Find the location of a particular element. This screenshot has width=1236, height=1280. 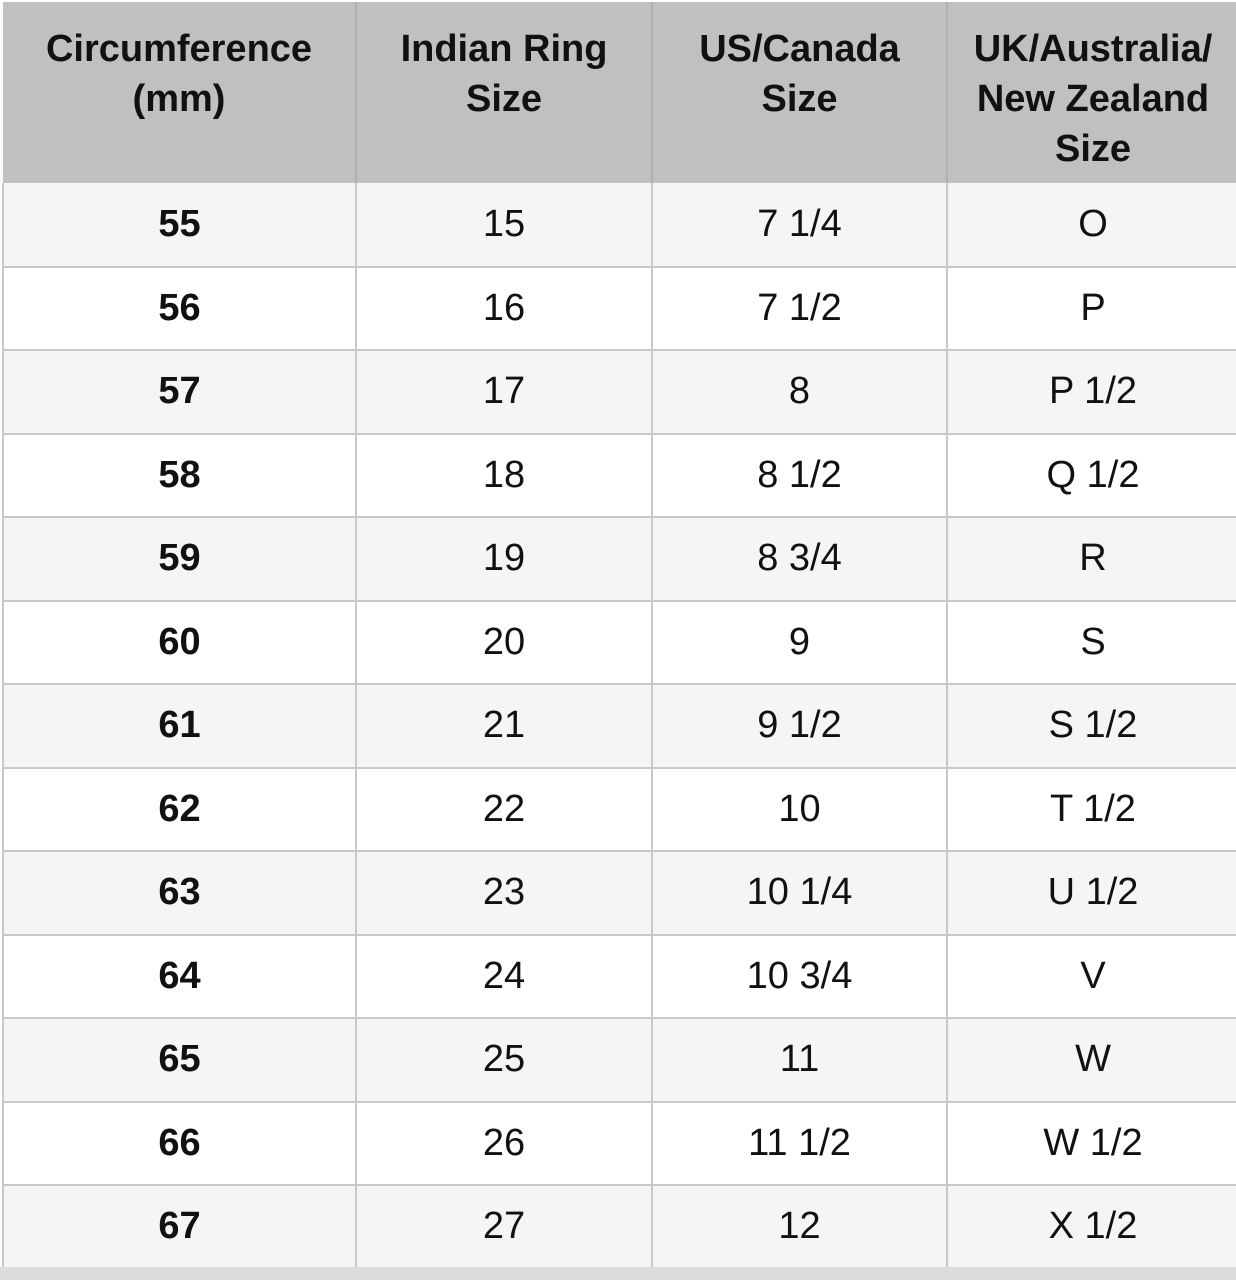

cell-circumference: 56 is located at coordinates (179, 308).